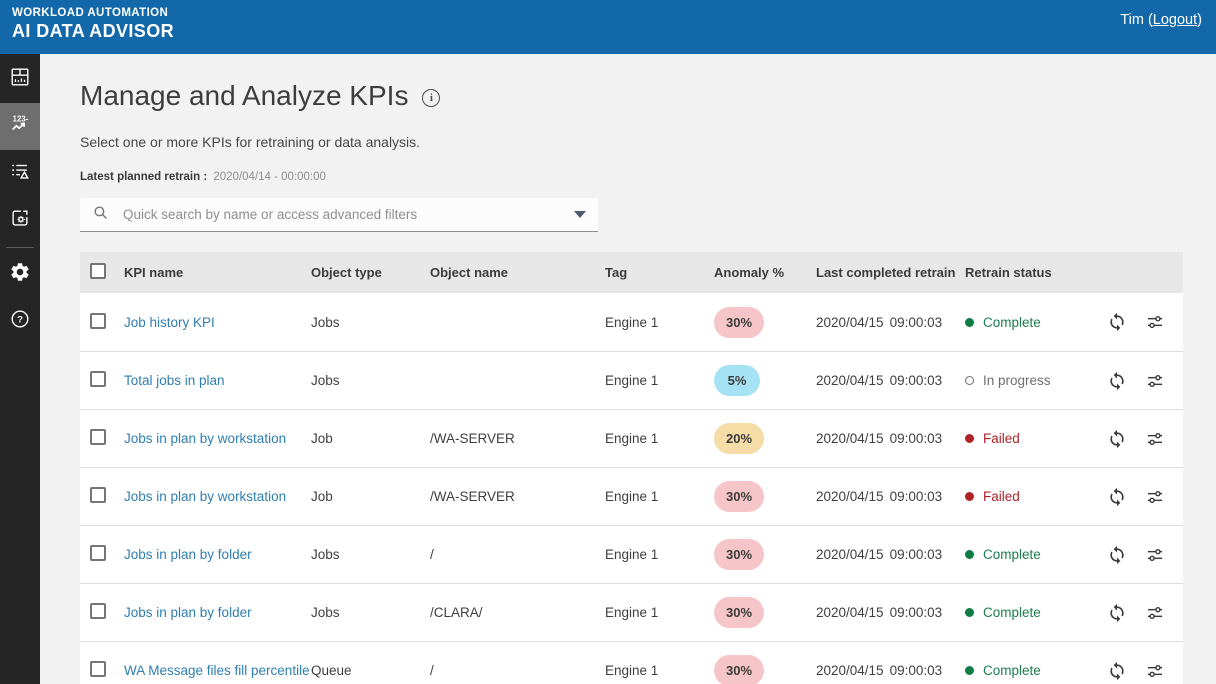 This screenshot has height=684, width=1216. I want to click on kpi-name-link: Job history KPI, so click(169, 322).